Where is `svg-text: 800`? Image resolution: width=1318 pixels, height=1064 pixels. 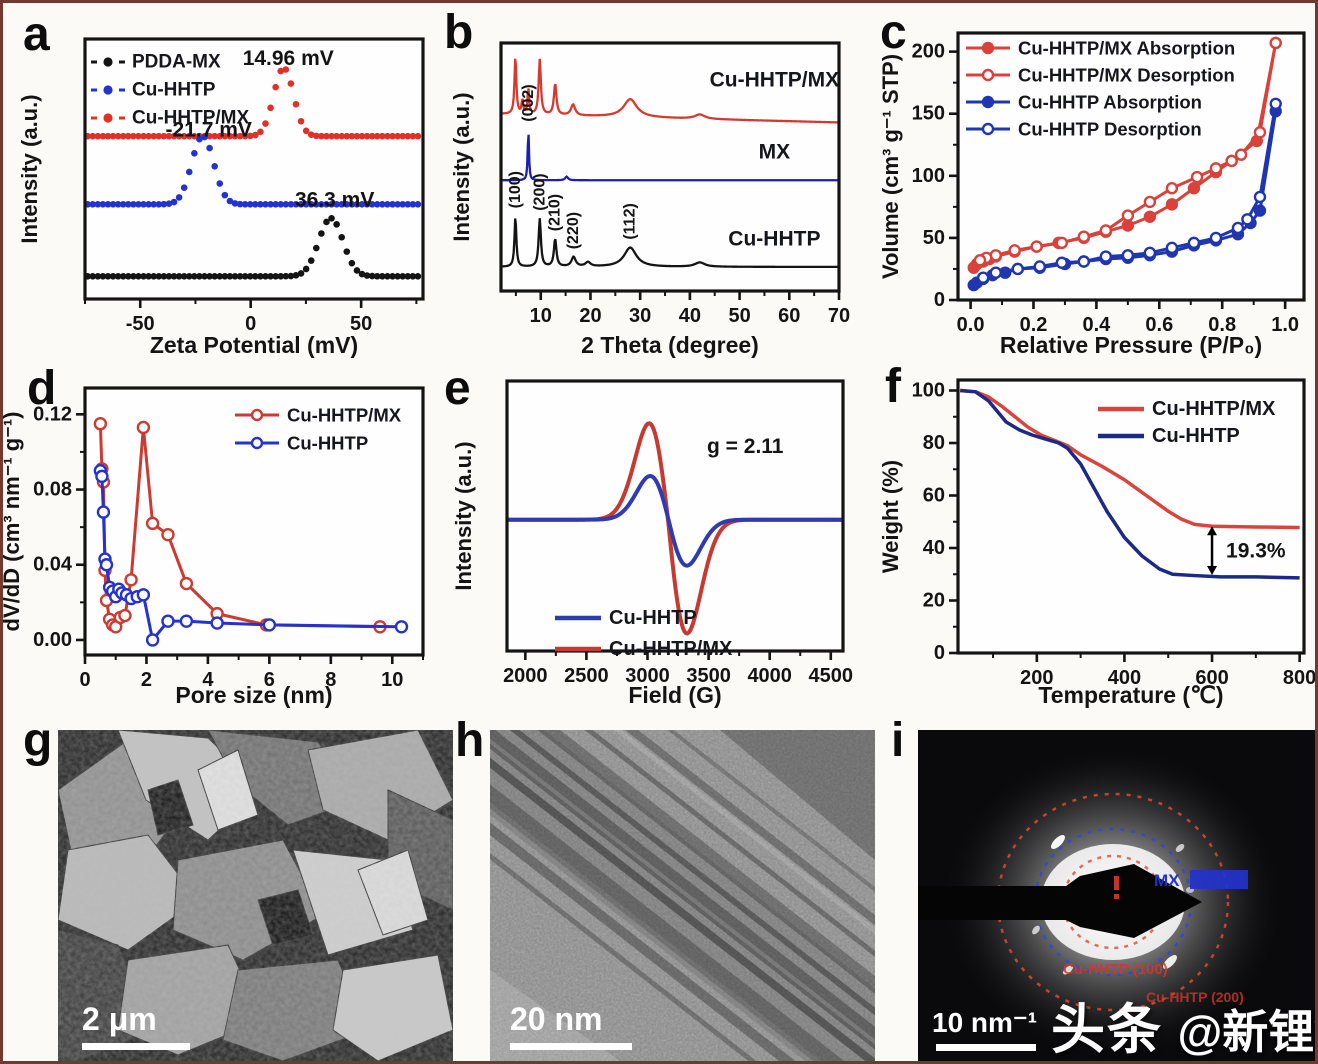 svg-text: 800 is located at coordinates (1299, 678).